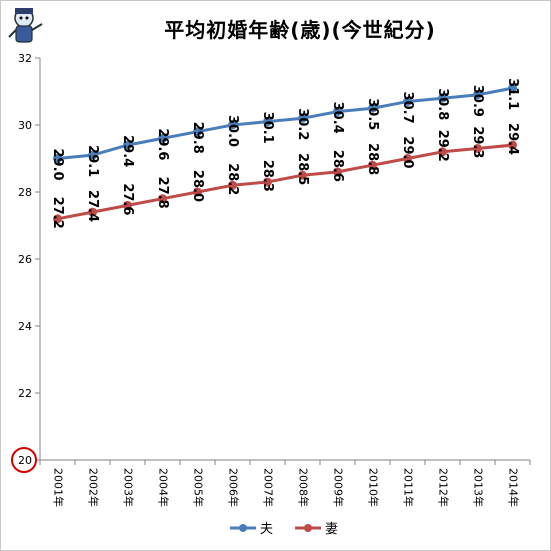 Image resolution: width=551 pixels, height=551 pixels. I want to click on data-label: 30.5, so click(372, 114).